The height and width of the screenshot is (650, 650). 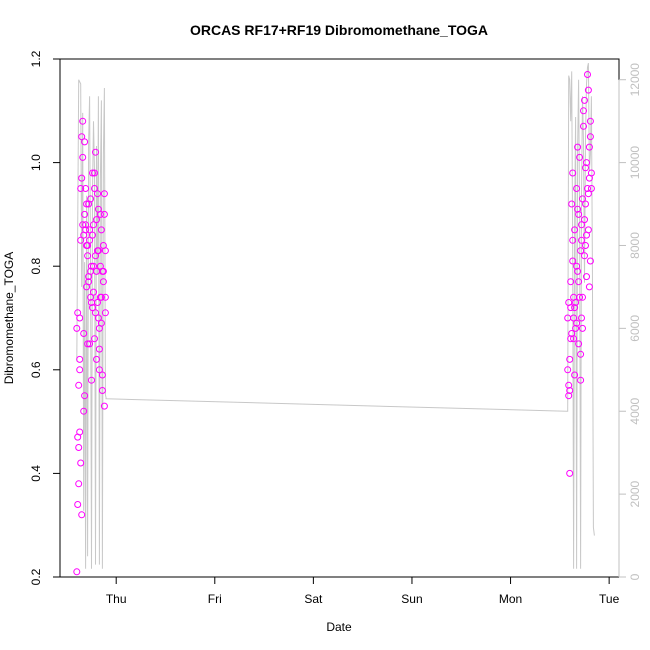 What do you see at coordinates (313, 599) in the screenshot?
I see `x-tick-label: Sat` at bounding box center [313, 599].